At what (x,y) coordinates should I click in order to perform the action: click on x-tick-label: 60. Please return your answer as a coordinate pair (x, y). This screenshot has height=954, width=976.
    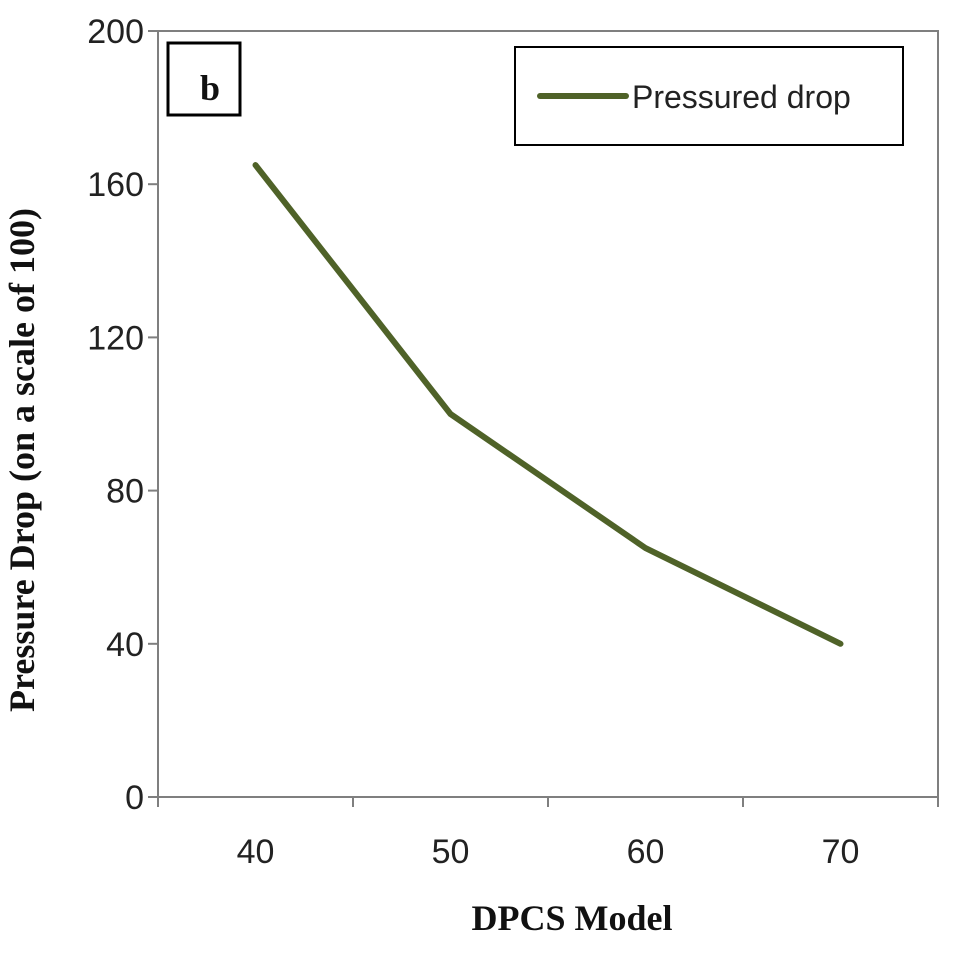
    Looking at the image, I should click on (646, 852).